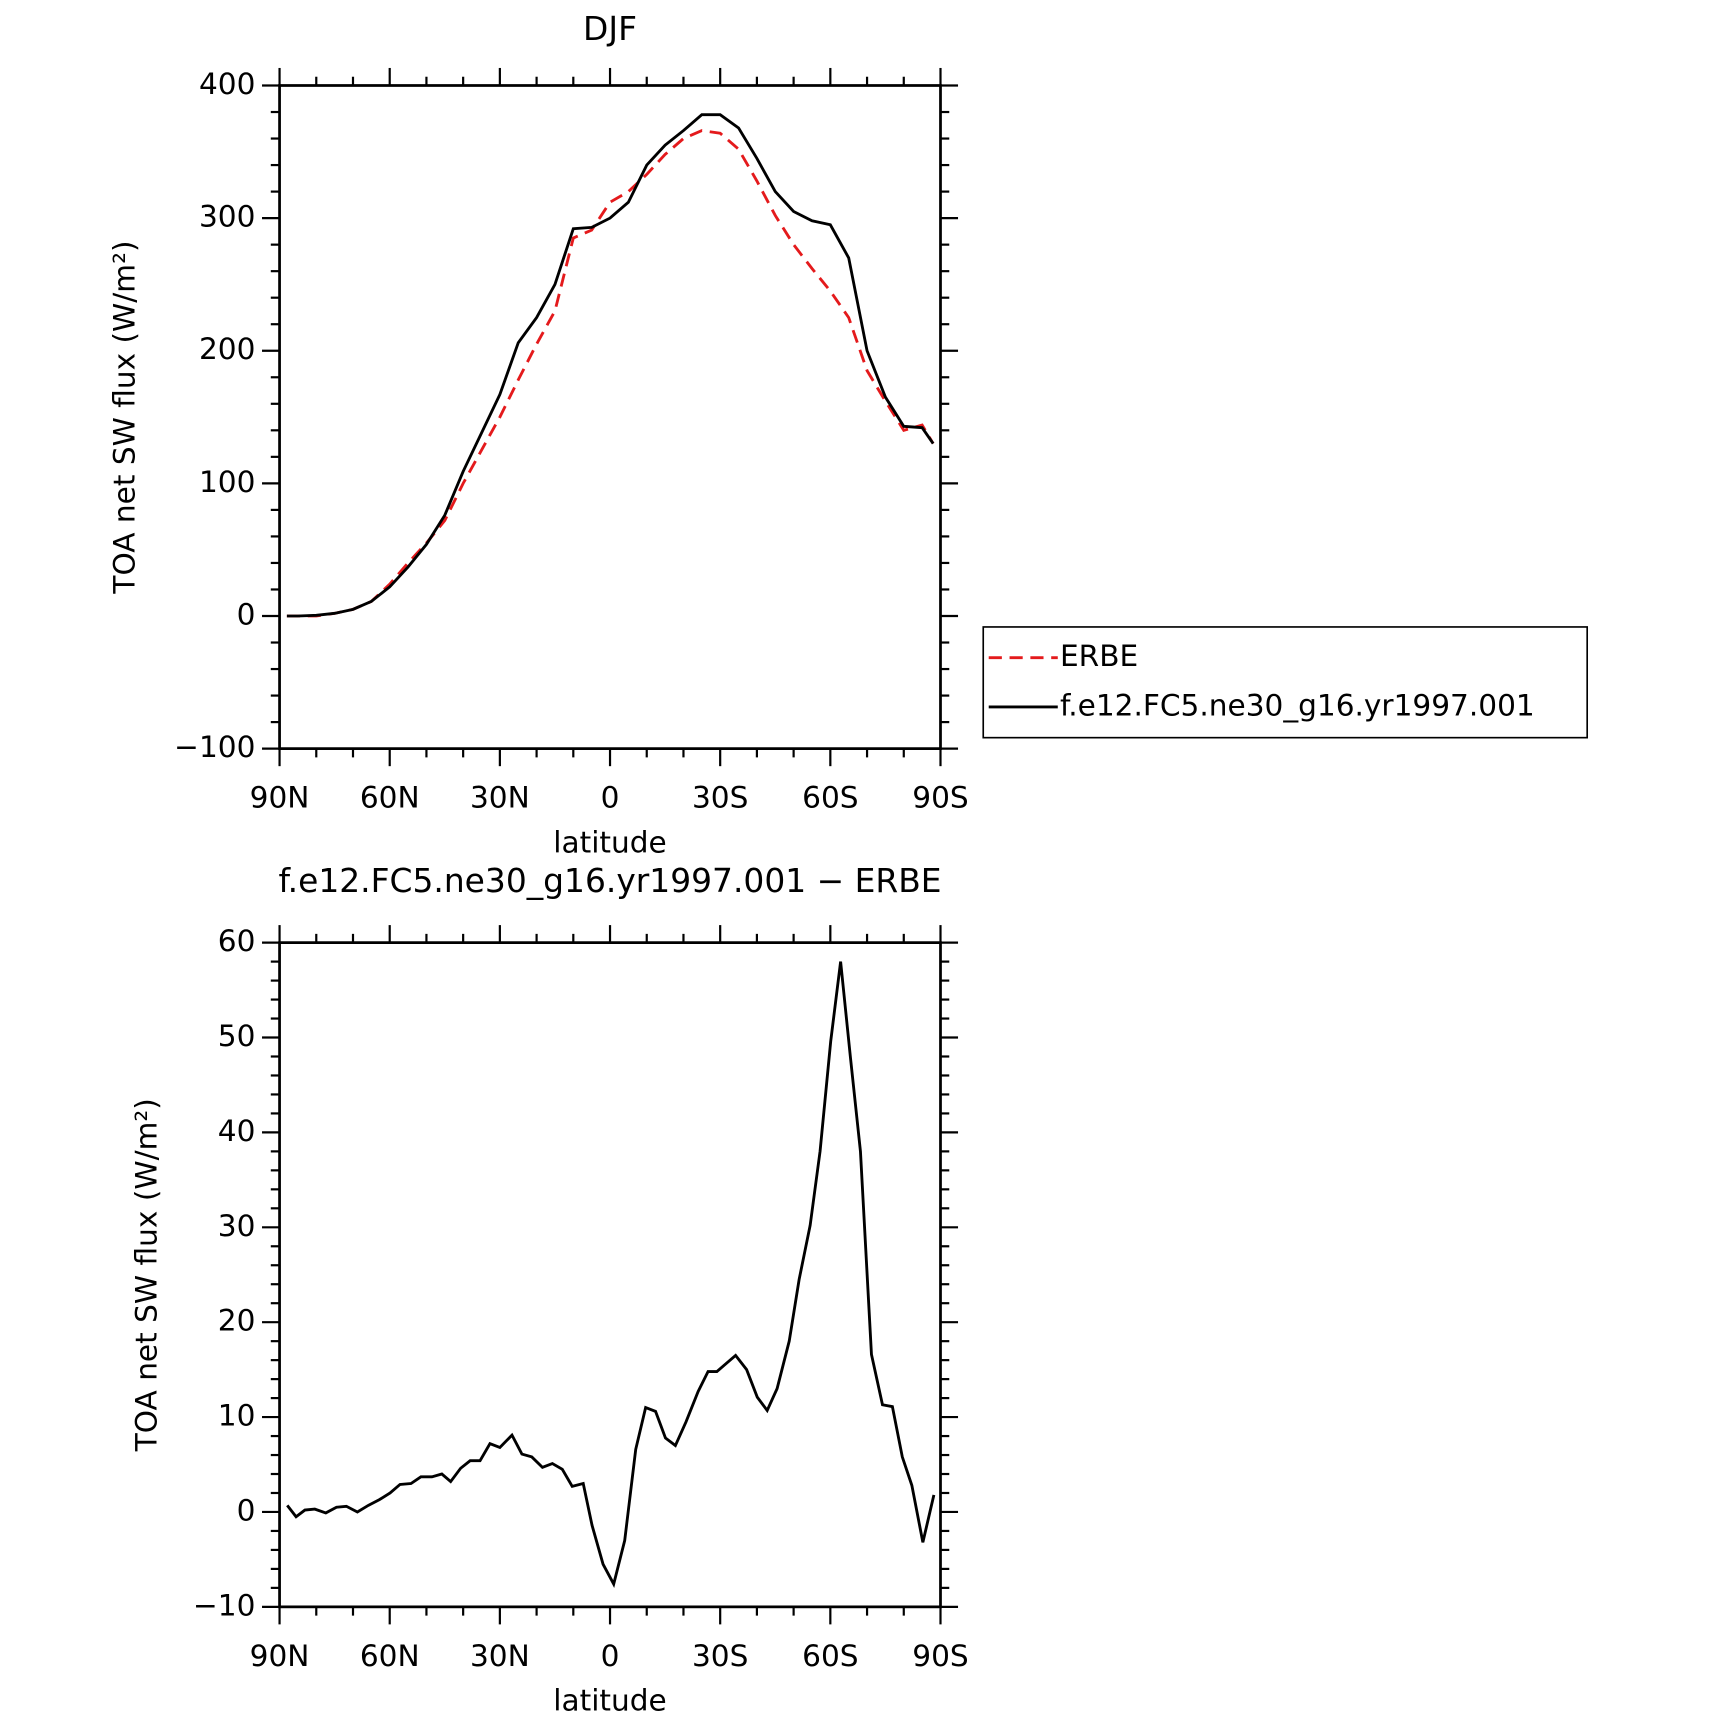 This screenshot has width=1710, height=1734. What do you see at coordinates (610, 28) in the screenshot?
I see `chart-title: DJF` at bounding box center [610, 28].